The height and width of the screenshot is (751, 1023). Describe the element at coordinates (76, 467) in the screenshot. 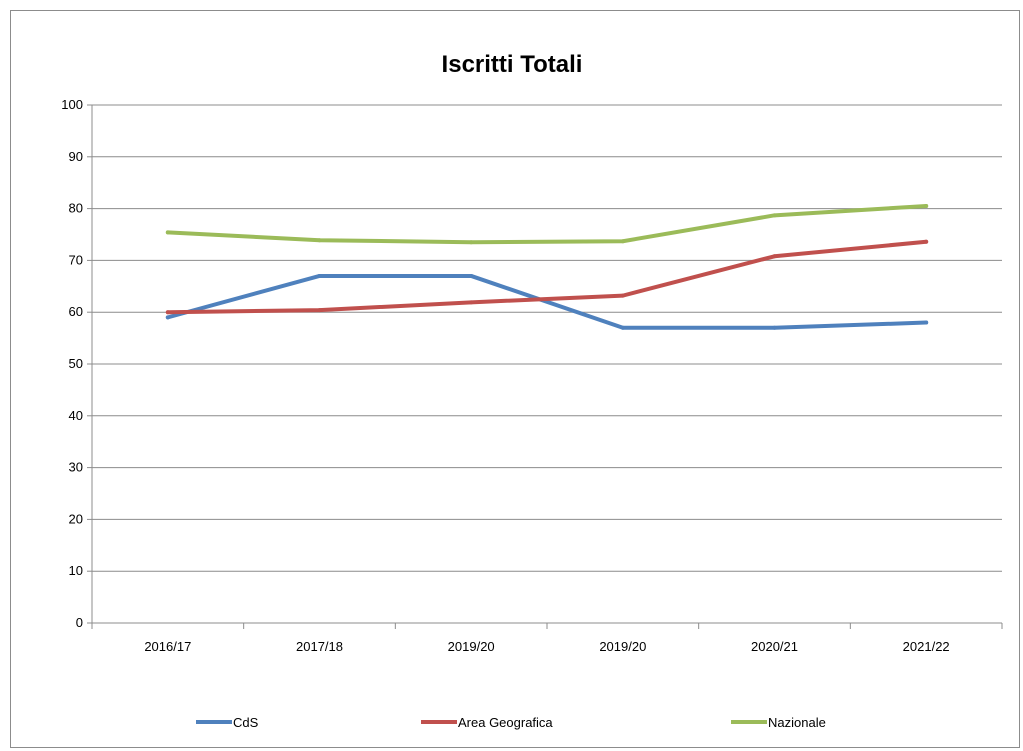

I see `y-tick-label: 30` at that location.